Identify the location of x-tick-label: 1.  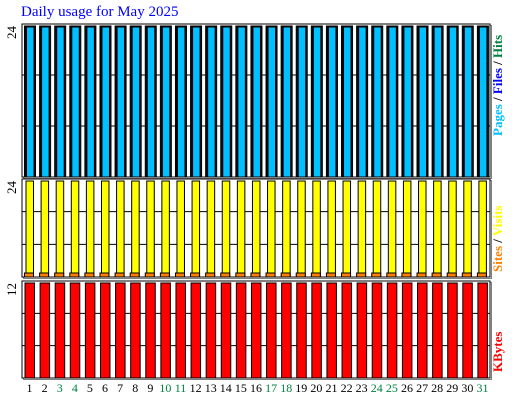
(30, 388).